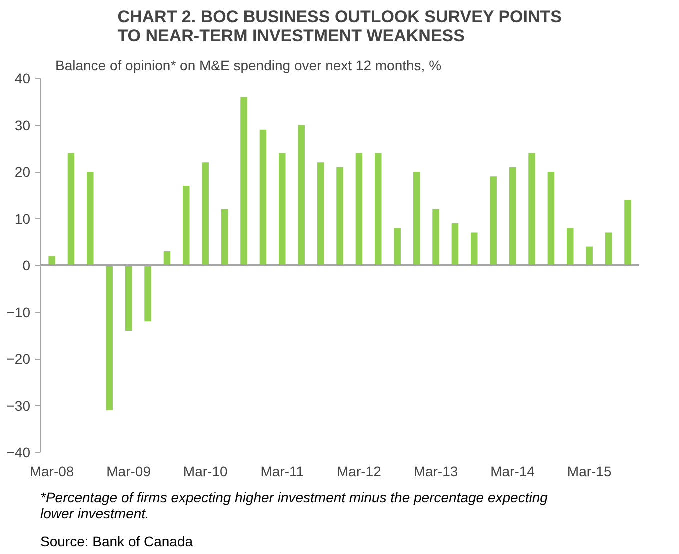 This screenshot has height=554, width=679. Describe the element at coordinates (340, 27) in the screenshot. I see `chart-title: CHART 2. BOC BUSINESS OUTLOOK SURVEY POINTS TO NEAR-TERM INVESTMENT WEAKNESS` at that location.